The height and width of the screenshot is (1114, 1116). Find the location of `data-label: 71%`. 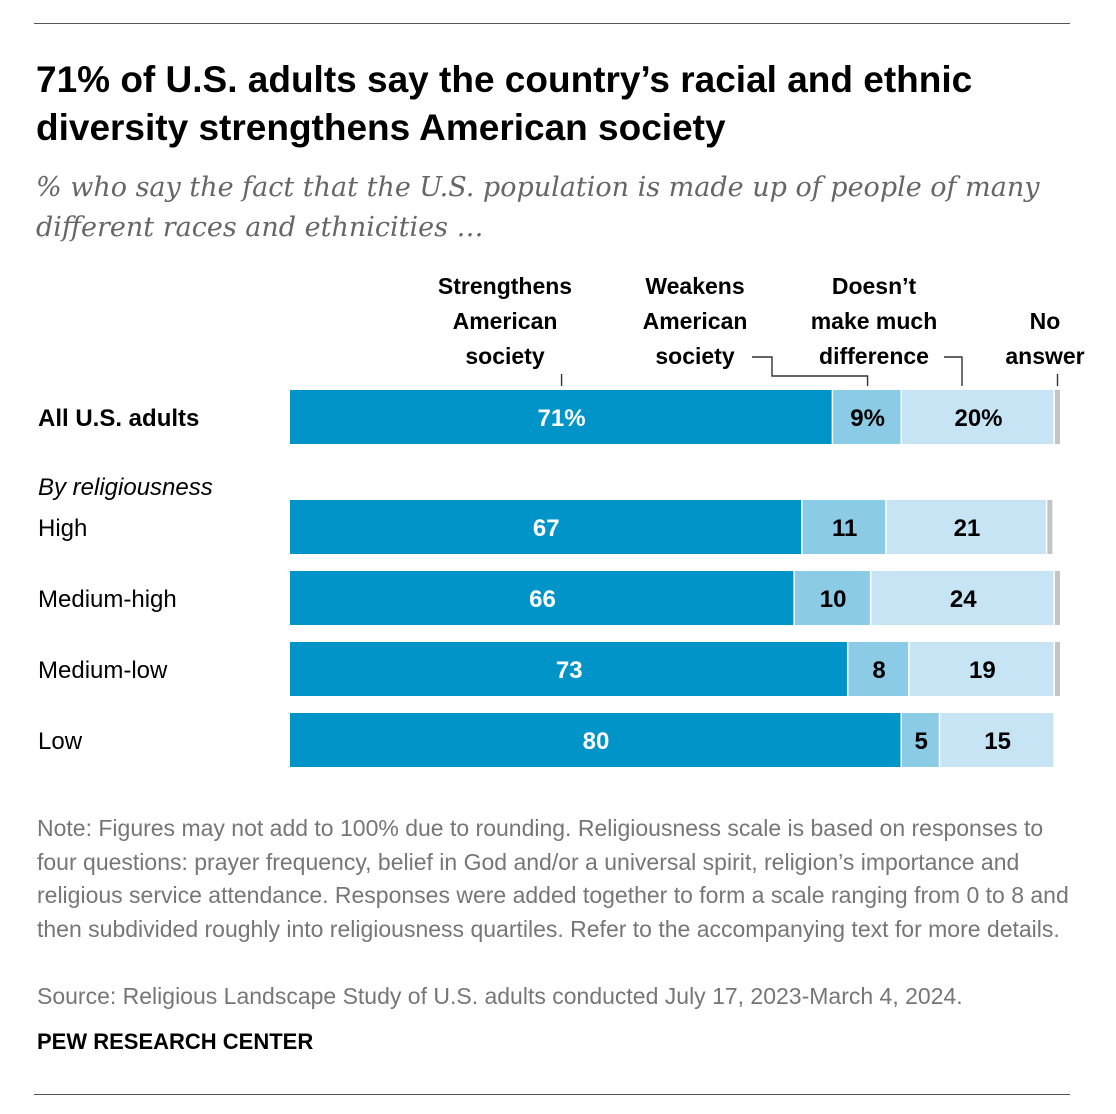

data-label: 71% is located at coordinates (562, 418).